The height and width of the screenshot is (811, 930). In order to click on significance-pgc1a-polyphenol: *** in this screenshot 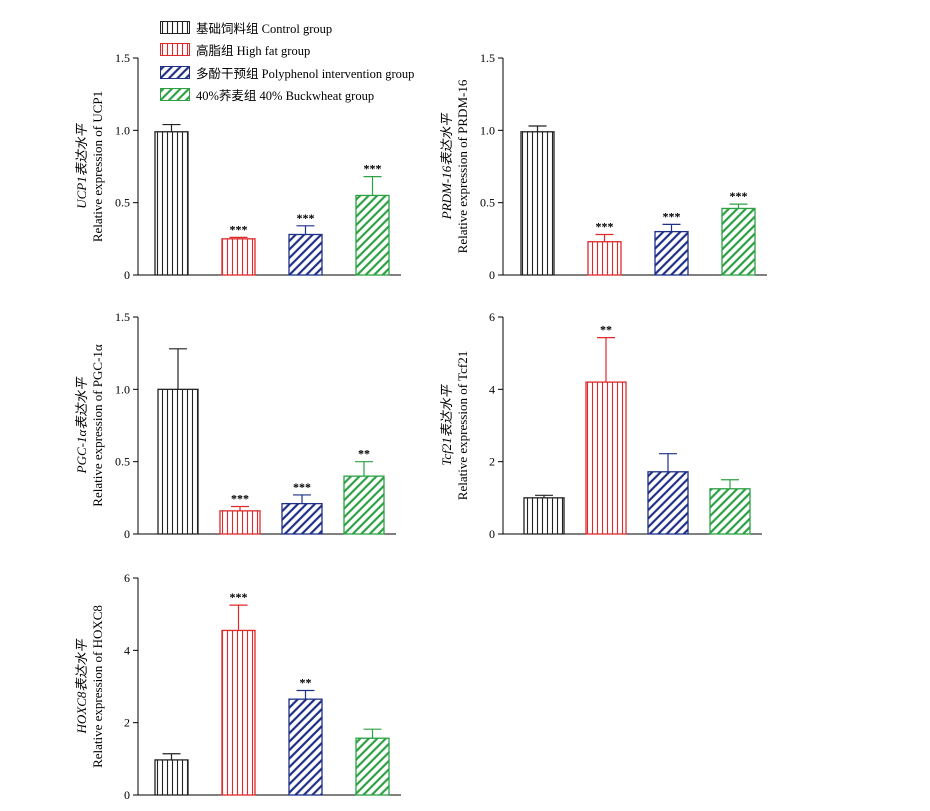, I will do `click(302, 487)`.